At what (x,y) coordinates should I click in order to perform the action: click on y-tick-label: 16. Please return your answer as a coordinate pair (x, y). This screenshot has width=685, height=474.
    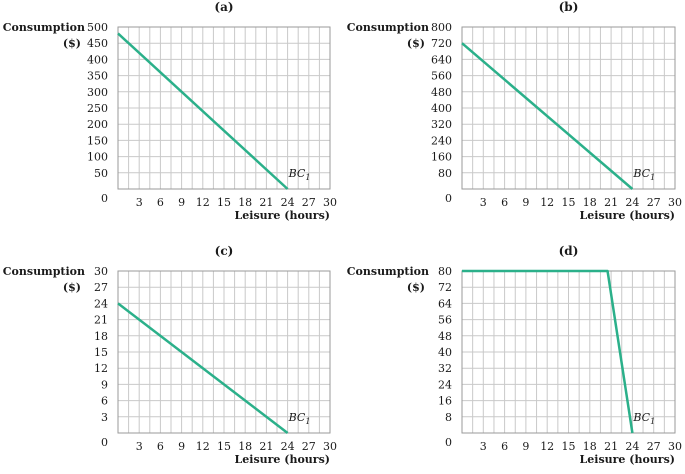
    Looking at the image, I should click on (445, 401).